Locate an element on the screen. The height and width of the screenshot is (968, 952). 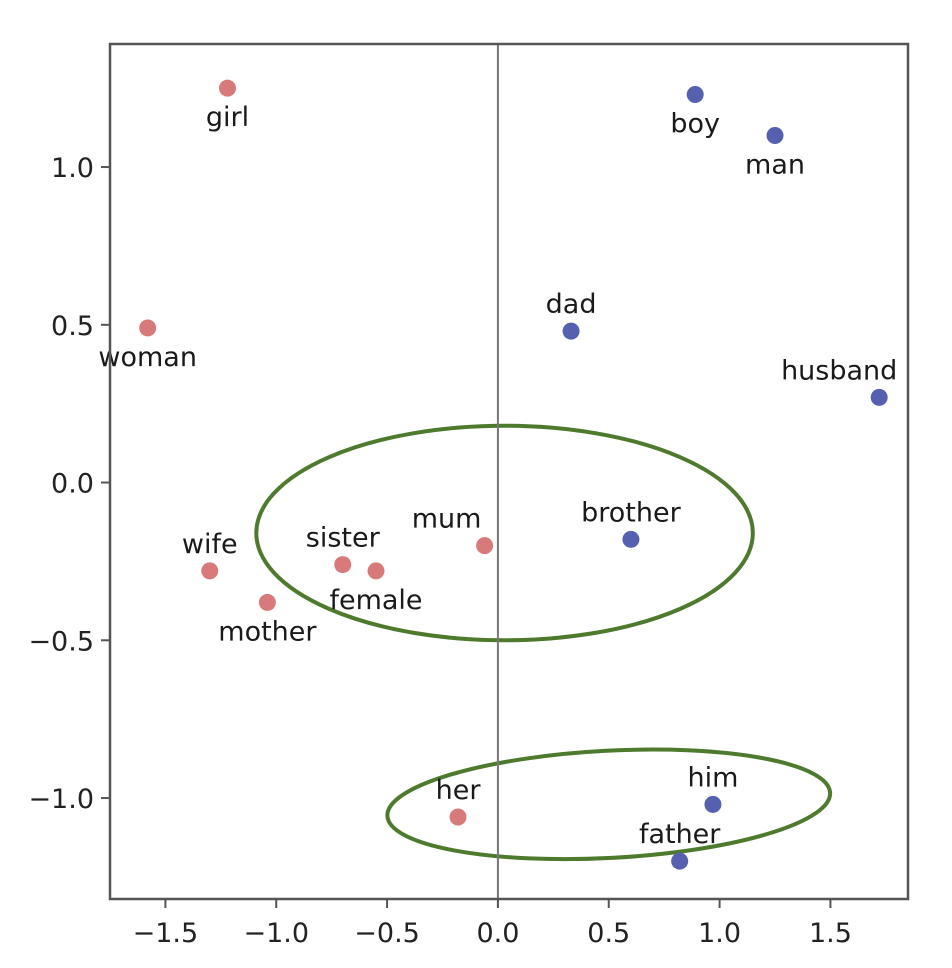
point-wife is located at coordinates (210, 571).